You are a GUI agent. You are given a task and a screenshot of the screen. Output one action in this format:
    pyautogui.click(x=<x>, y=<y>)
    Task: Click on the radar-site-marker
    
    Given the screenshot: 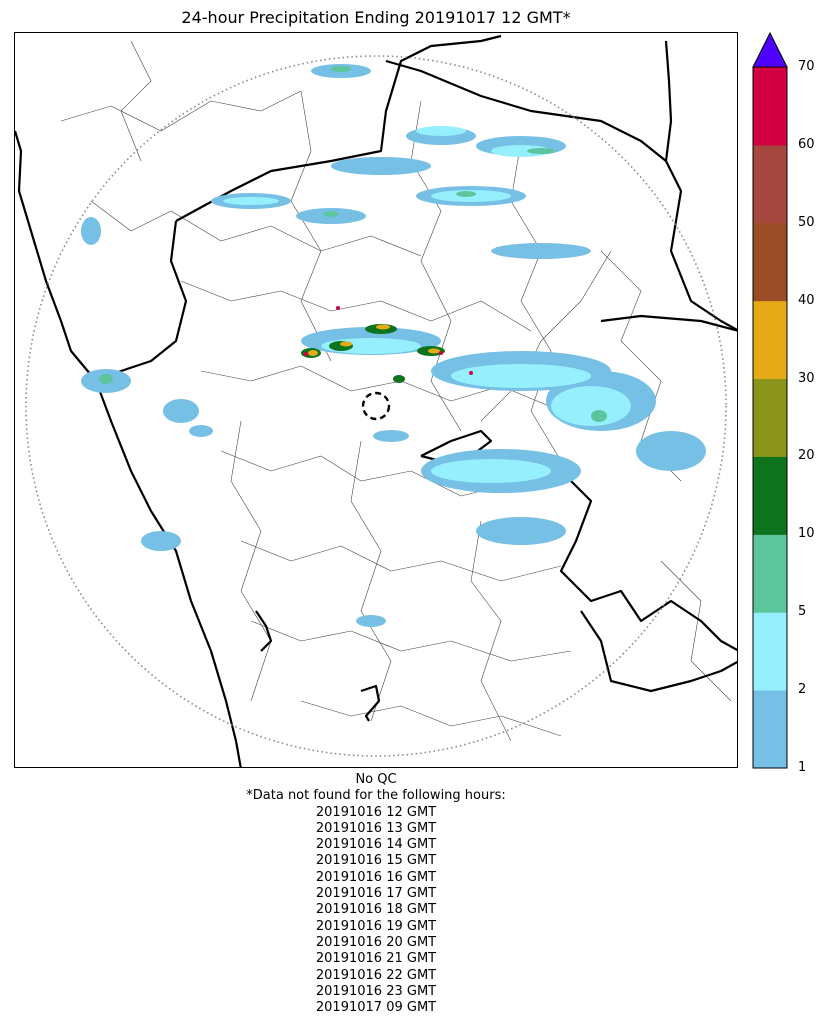 What is the action you would take?
    pyautogui.click(x=376, y=406)
    